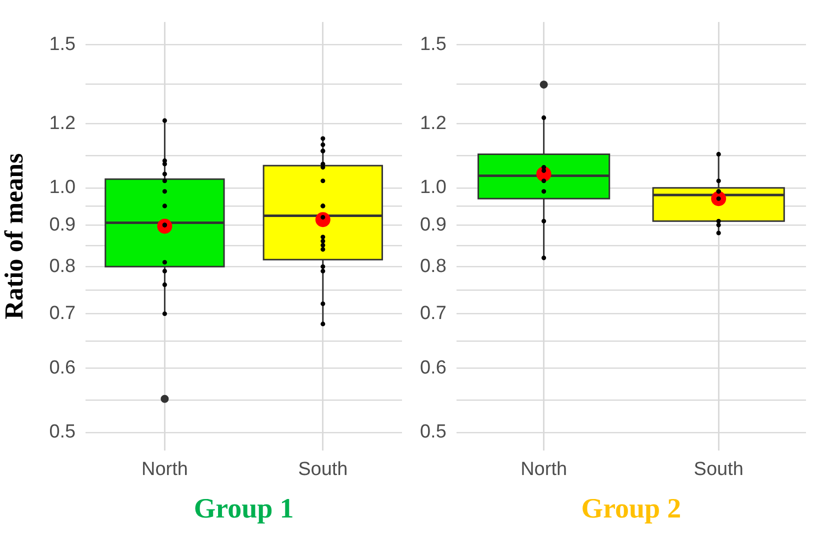 Image resolution: width=814 pixels, height=533 pixels. I want to click on x-axis-title: Group 1, so click(244, 508).